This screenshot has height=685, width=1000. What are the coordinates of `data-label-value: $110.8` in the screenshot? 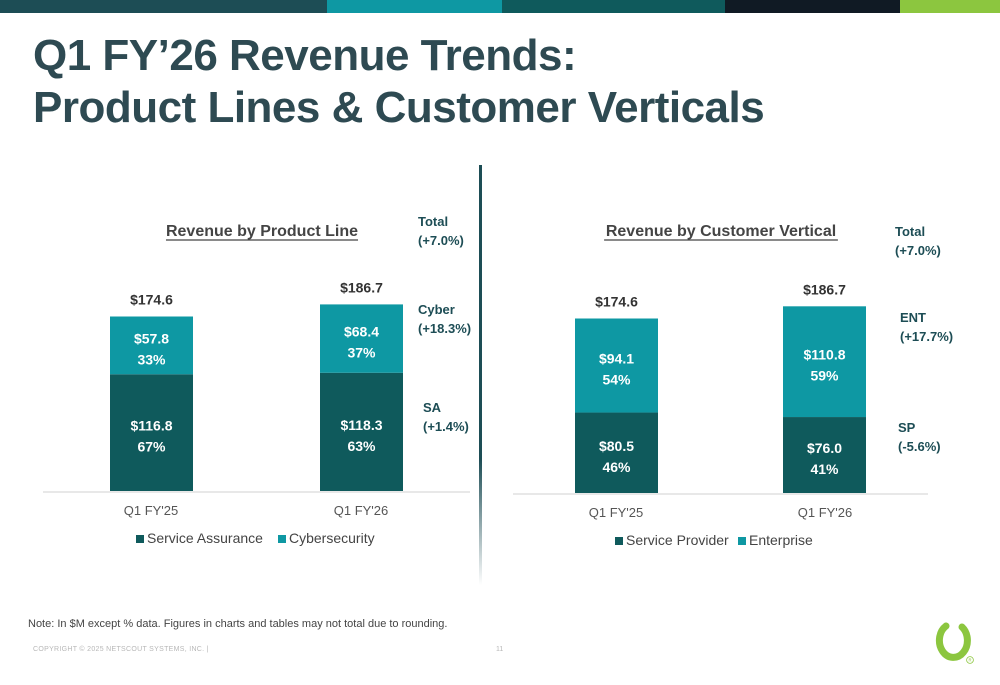 It's located at (824, 355).